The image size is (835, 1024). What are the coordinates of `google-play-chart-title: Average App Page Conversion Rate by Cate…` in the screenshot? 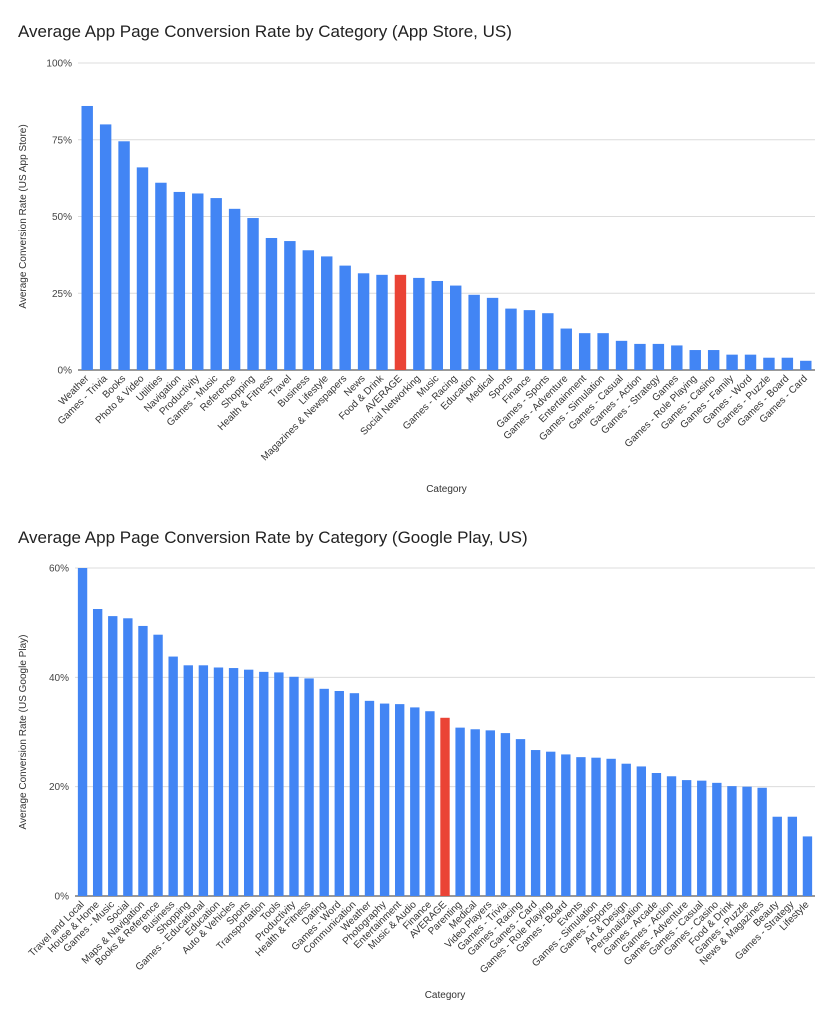 It's located at (273, 537).